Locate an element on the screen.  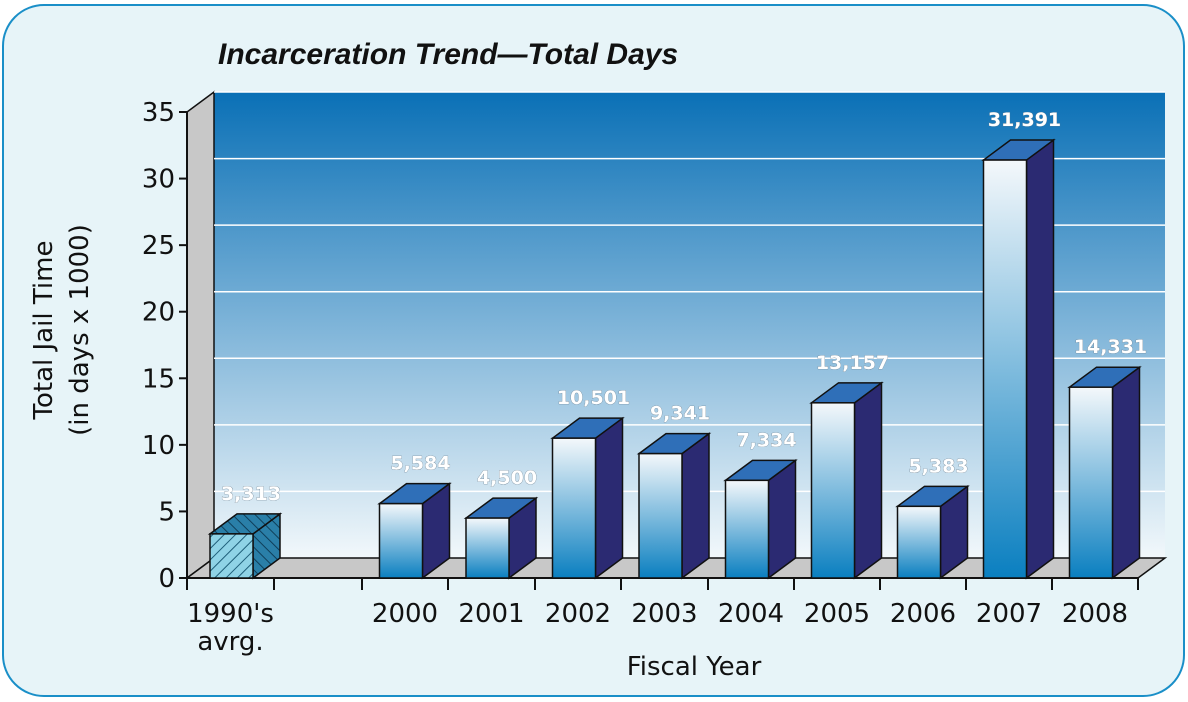
data-label: 3,313 is located at coordinates (251, 494).